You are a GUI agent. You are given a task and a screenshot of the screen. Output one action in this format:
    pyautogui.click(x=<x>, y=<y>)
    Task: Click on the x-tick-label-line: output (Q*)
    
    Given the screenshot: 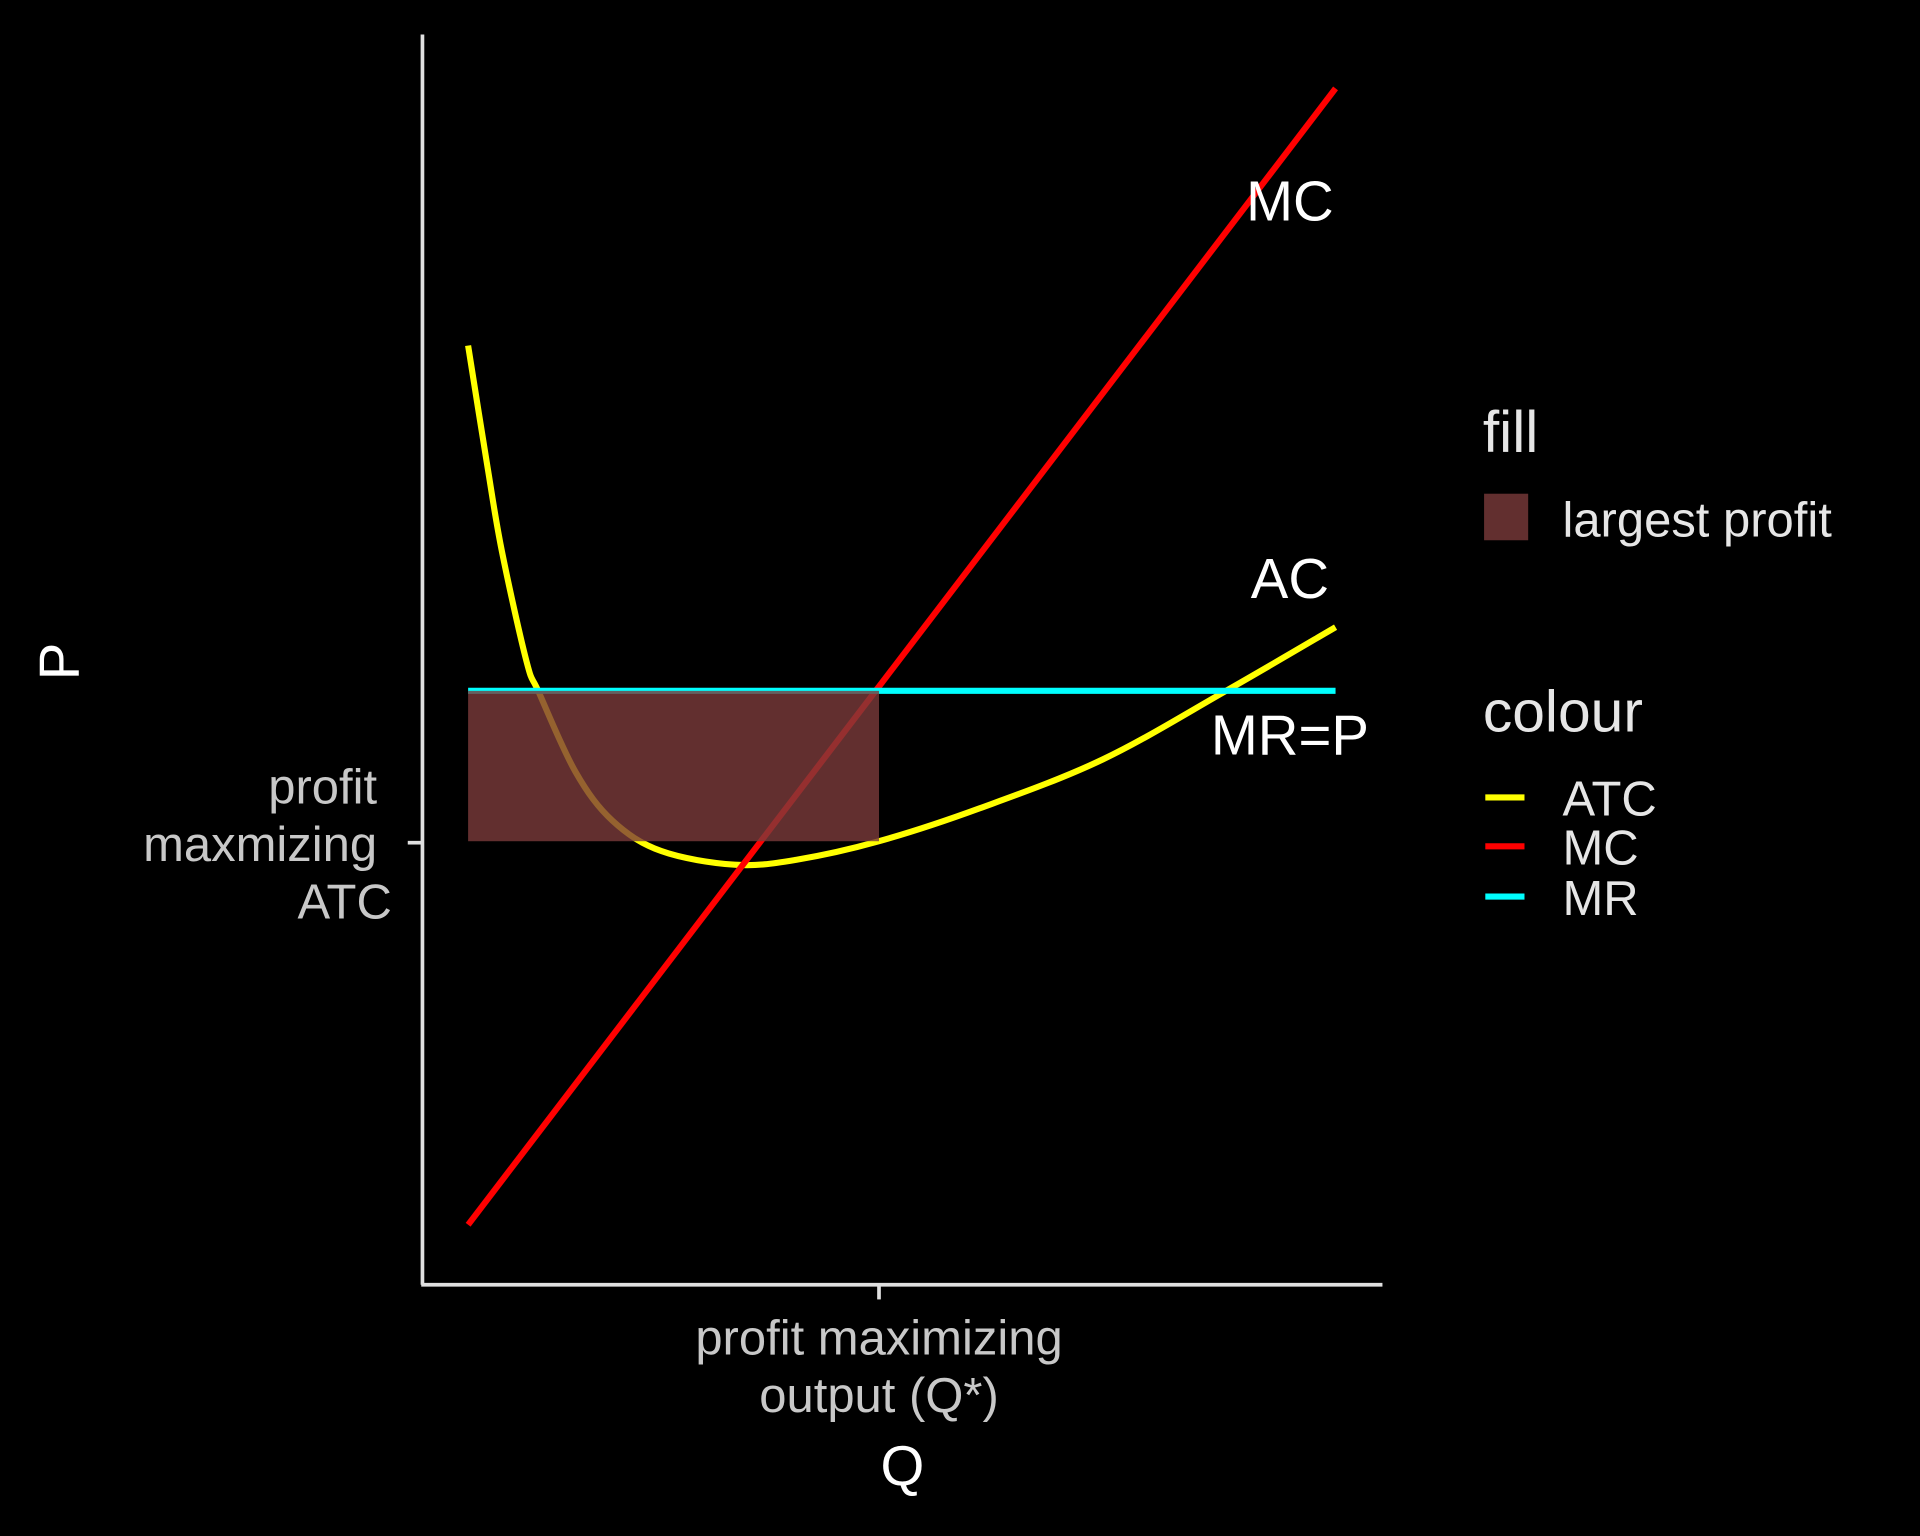 What is the action you would take?
    pyautogui.click(x=879, y=1396)
    